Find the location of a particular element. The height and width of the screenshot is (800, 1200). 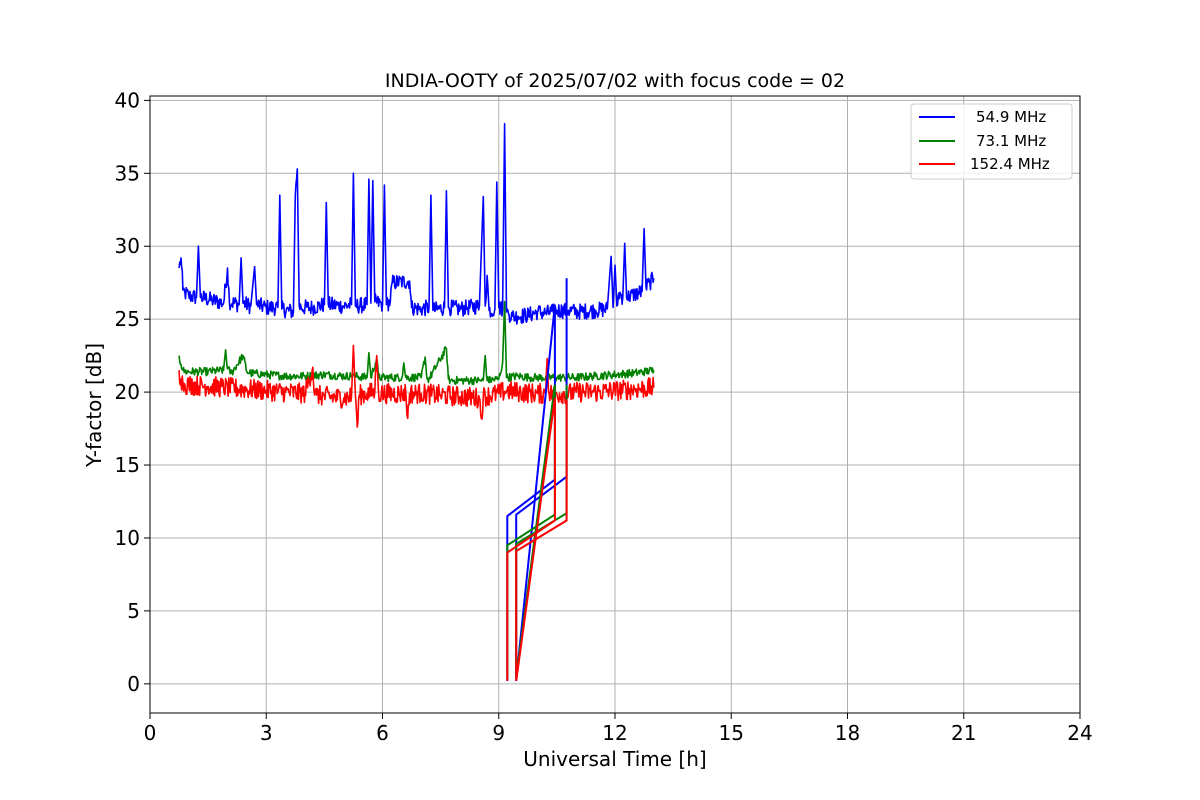

x-axis-ticks: 0 3 6 9 12 15 18 21 24 is located at coordinates (618, 729).